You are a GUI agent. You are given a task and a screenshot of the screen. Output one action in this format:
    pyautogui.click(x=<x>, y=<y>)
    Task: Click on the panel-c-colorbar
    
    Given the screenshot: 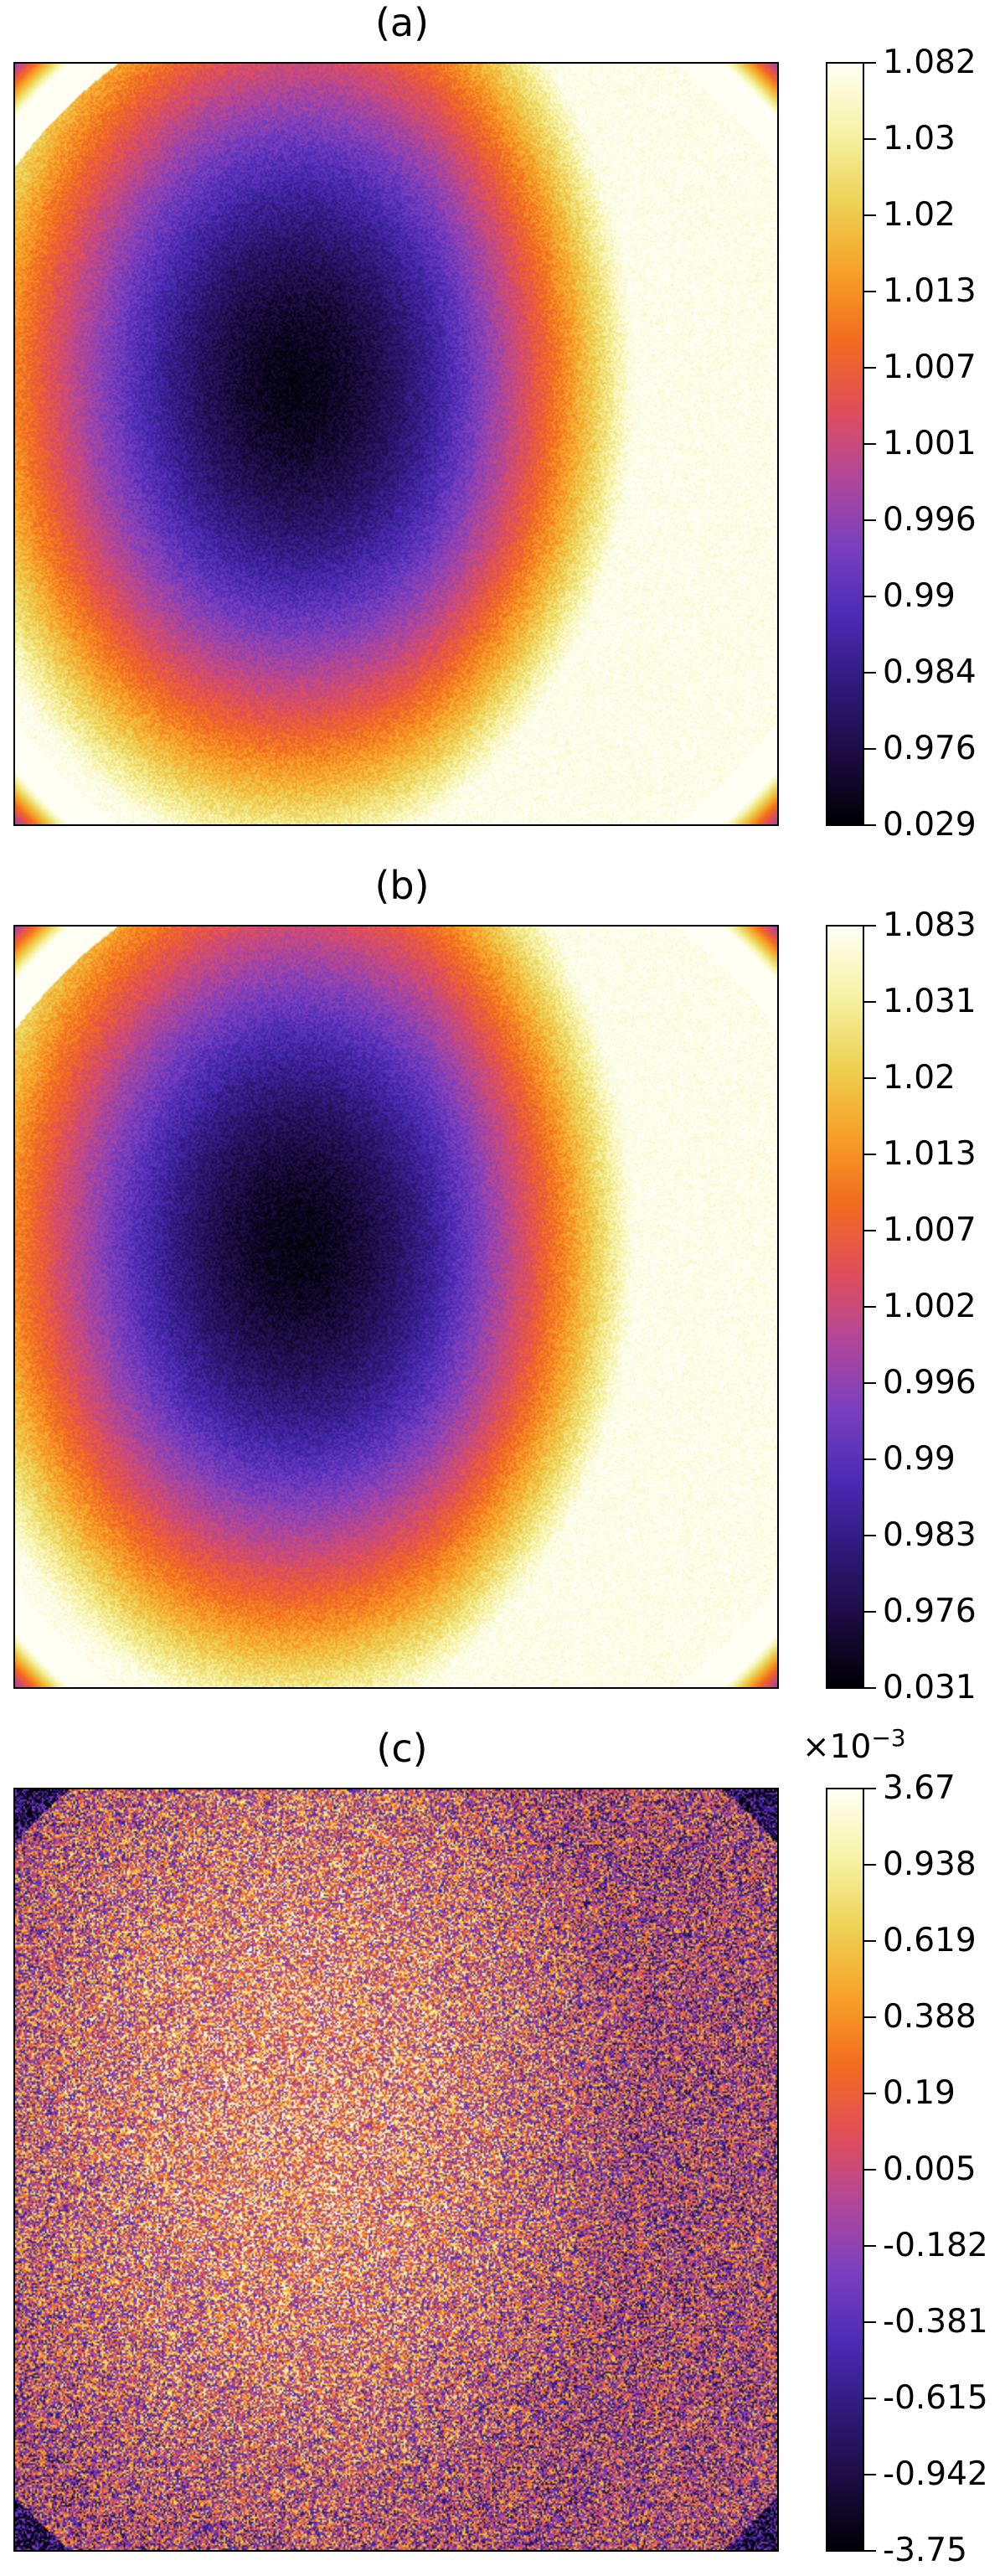 What is the action you would take?
    pyautogui.click(x=845, y=2170)
    